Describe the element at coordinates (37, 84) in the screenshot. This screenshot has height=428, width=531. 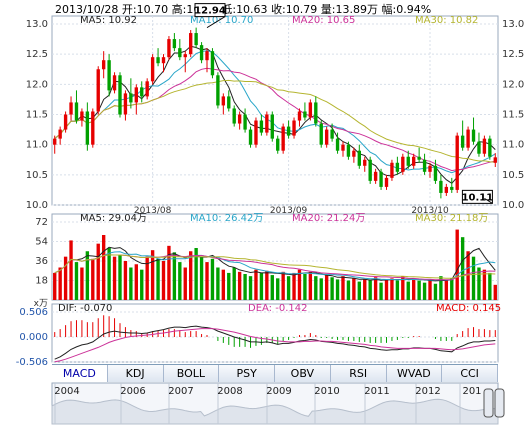
I see `price-tick-left: 12.0` at that location.